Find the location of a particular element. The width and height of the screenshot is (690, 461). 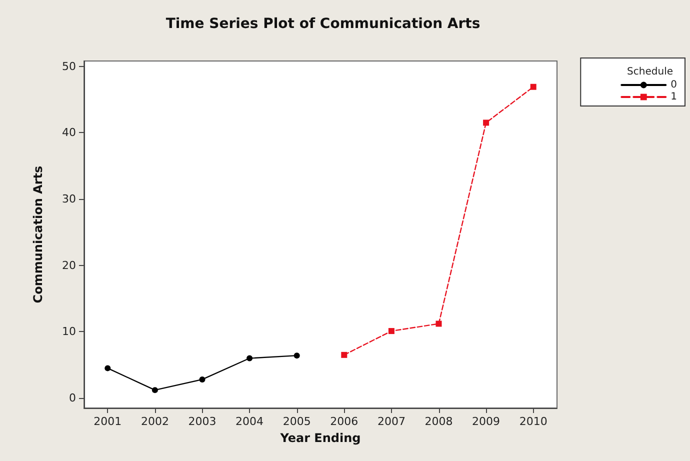

x-tick-label: 2007 is located at coordinates (391, 421).